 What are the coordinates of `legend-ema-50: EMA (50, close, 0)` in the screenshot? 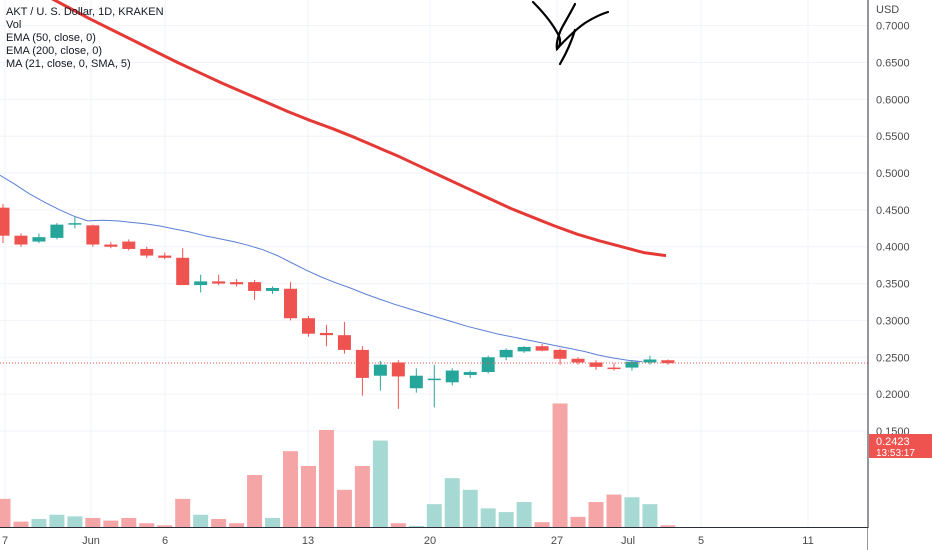 It's located at (51, 38).